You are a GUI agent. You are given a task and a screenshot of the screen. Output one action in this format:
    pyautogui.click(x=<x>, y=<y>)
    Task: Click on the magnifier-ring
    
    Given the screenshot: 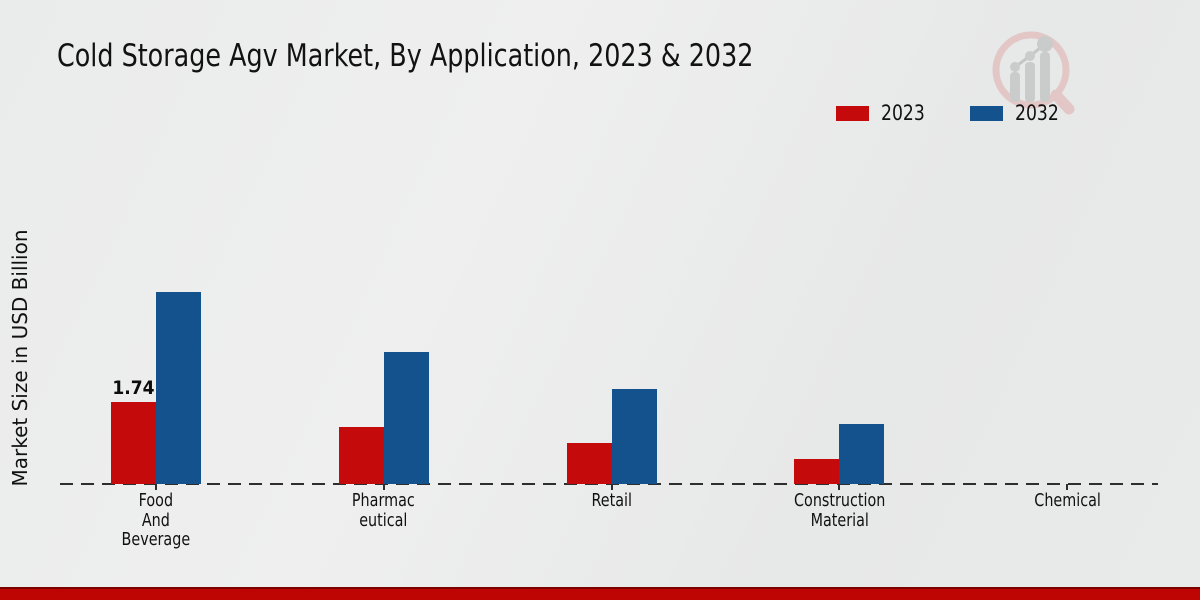 What is the action you would take?
    pyautogui.click(x=1031, y=70)
    